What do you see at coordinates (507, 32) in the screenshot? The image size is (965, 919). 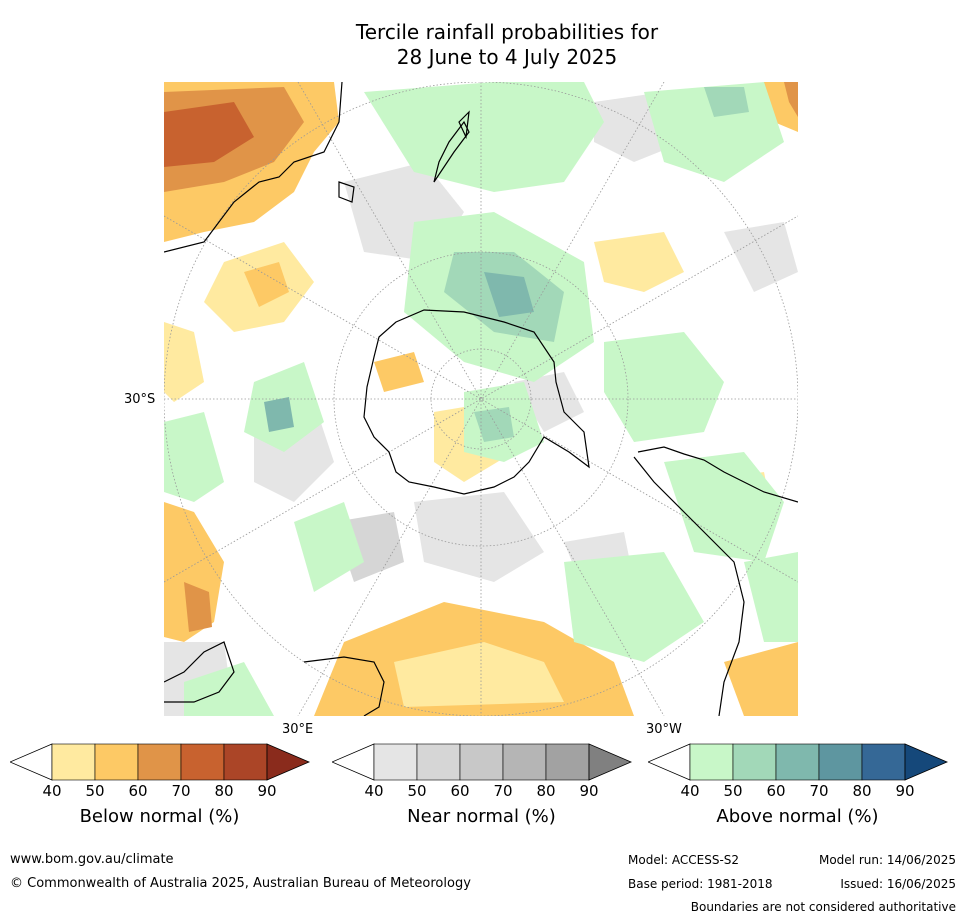 I see `title-line-1: Tercile rainfall probabilities for` at bounding box center [507, 32].